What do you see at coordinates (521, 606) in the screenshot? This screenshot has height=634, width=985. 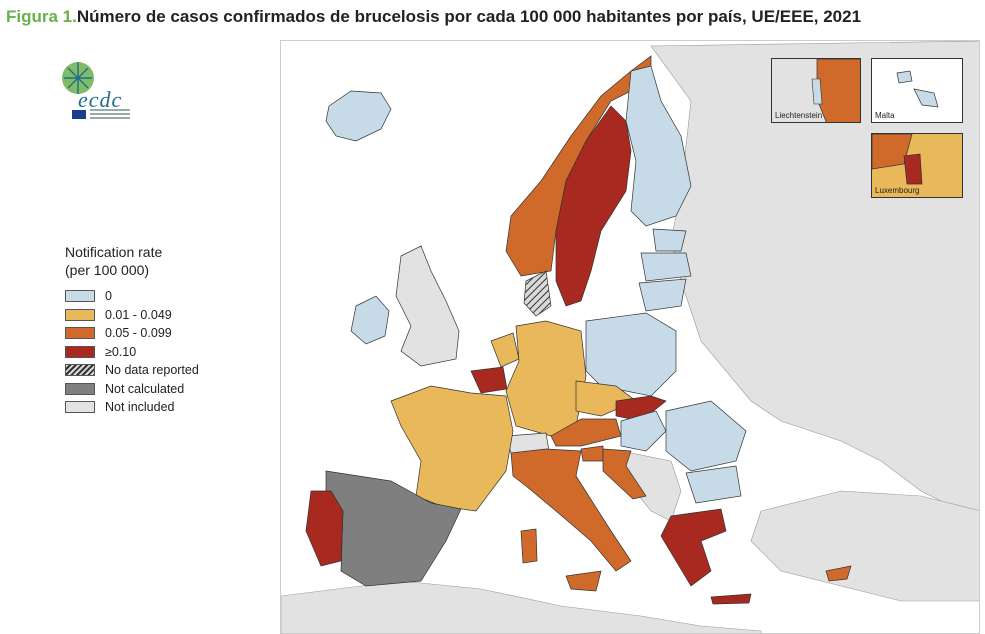 I see `region-north-africa` at bounding box center [521, 606].